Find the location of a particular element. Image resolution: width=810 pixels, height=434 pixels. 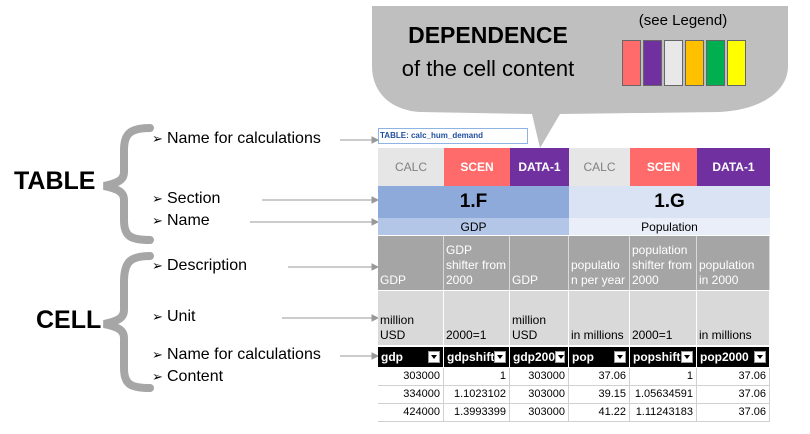

table-cell: 1.05634591 is located at coordinates (663, 395).